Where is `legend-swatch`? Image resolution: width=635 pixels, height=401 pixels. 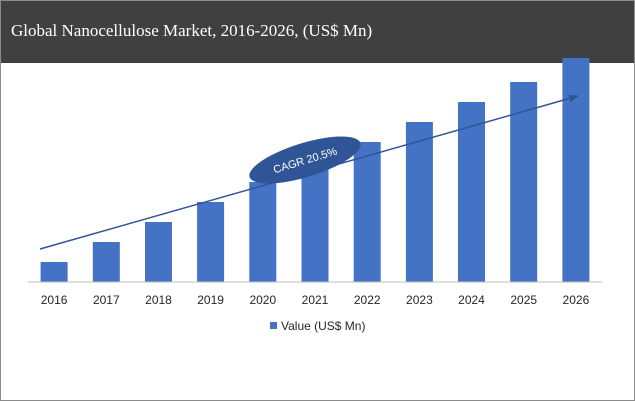 legend-swatch is located at coordinates (273, 325).